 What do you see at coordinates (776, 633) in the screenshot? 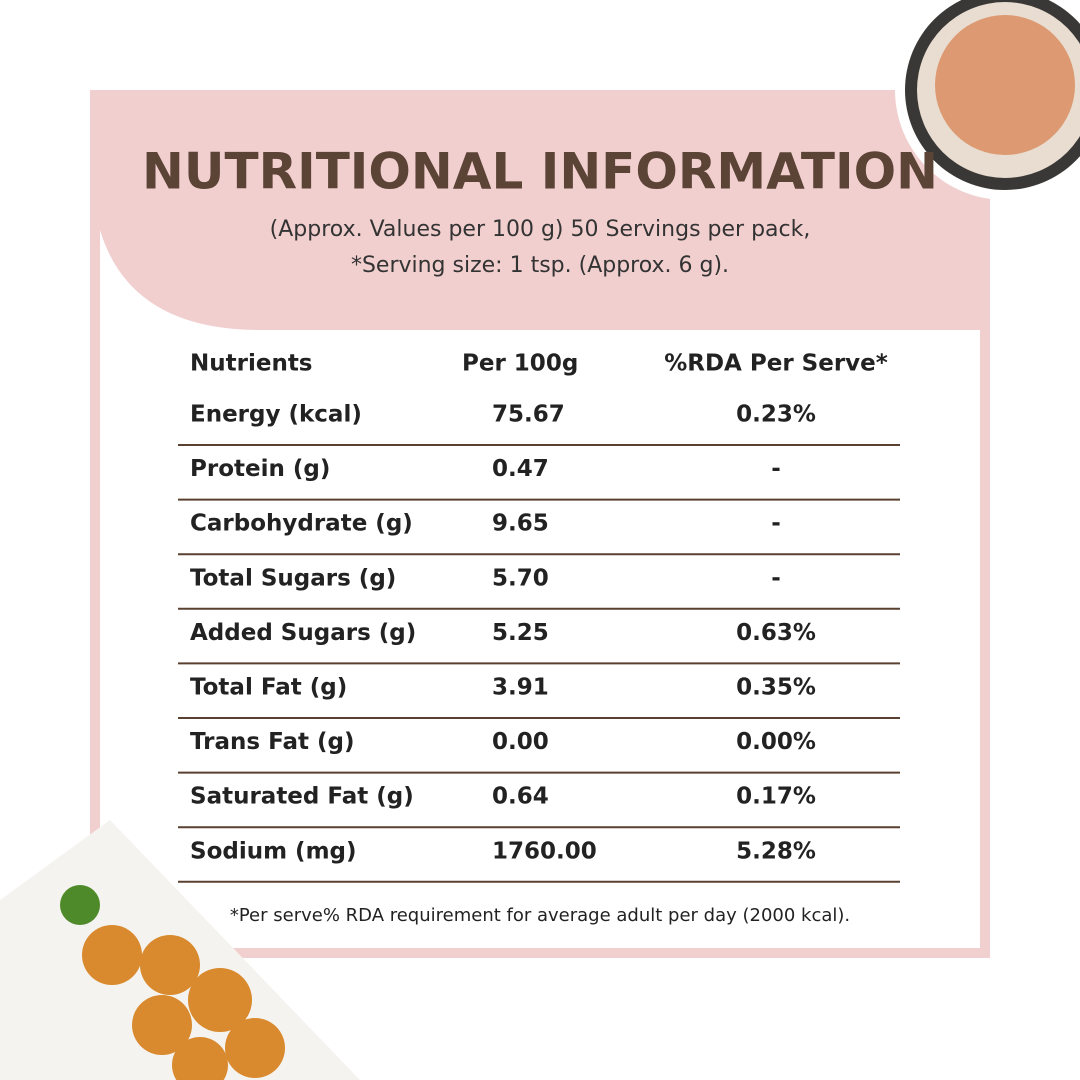
I see `table-cell: 0.63%` at bounding box center [776, 633].